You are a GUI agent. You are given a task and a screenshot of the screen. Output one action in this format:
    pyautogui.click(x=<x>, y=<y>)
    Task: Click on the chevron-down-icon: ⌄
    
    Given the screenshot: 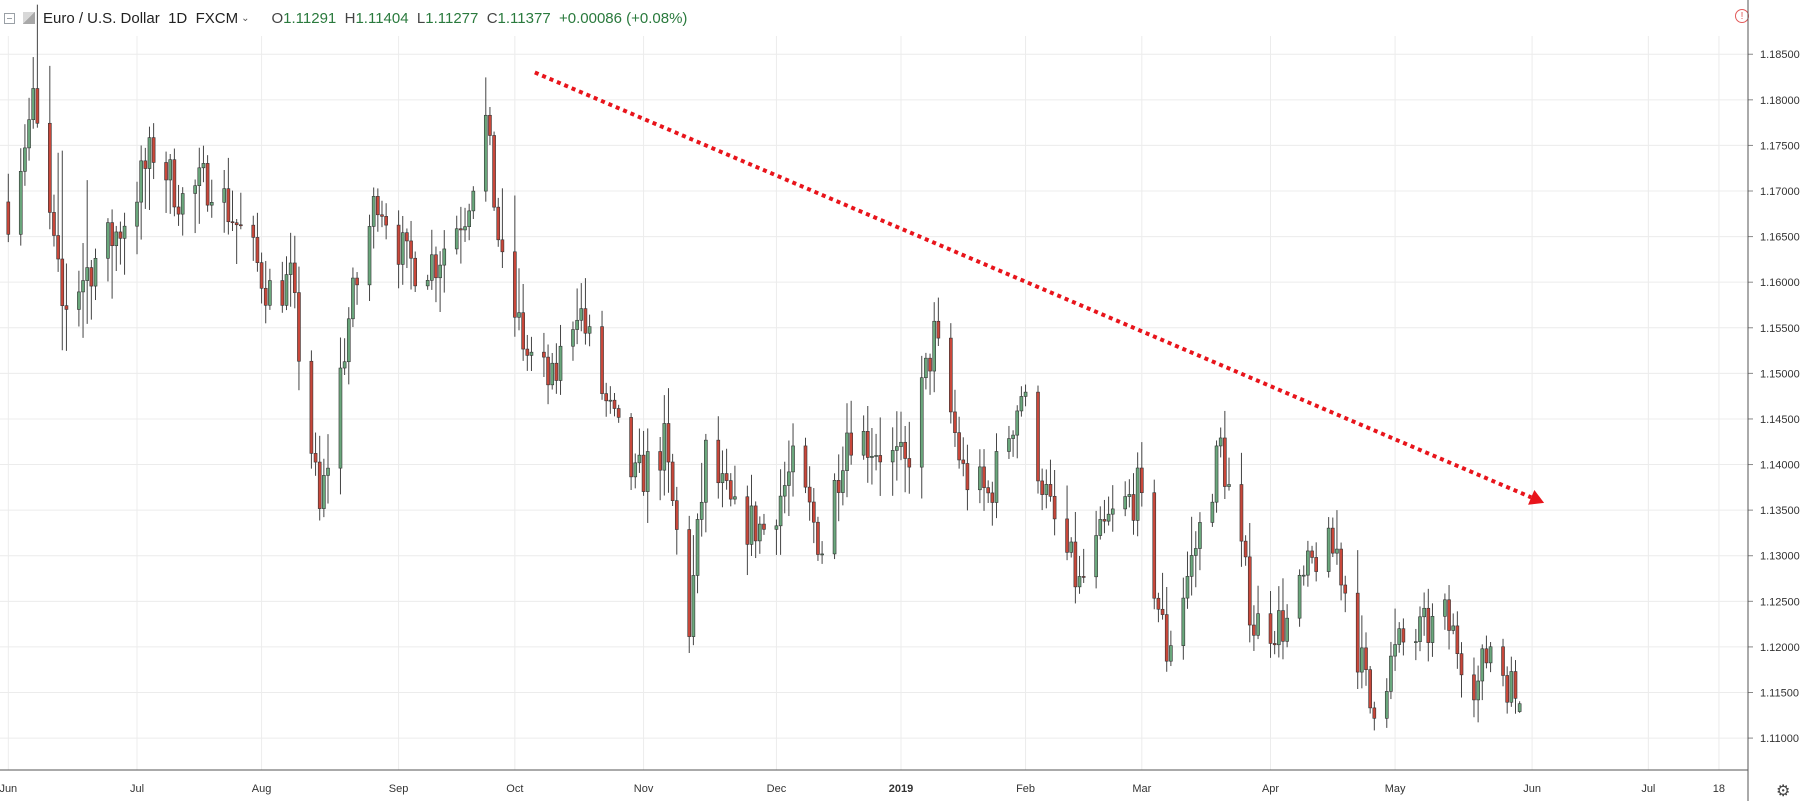 What is the action you would take?
    pyautogui.click(x=245, y=18)
    